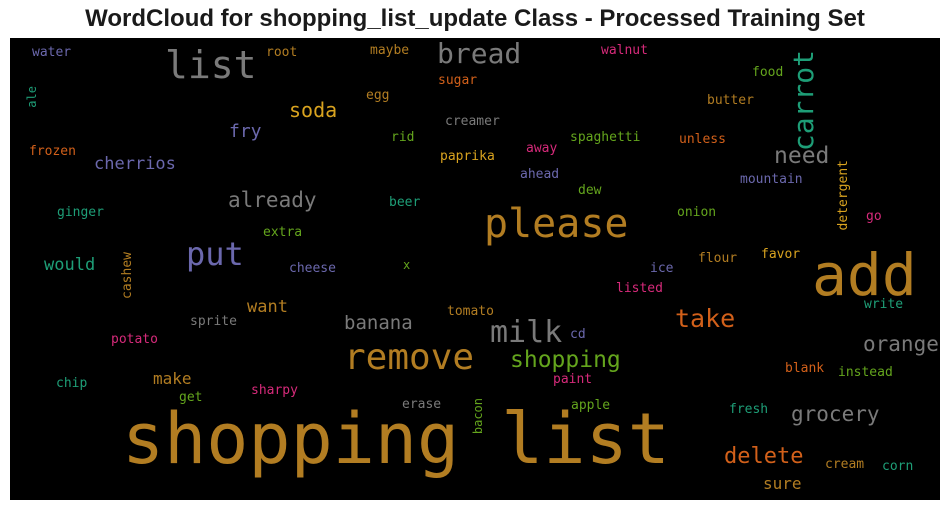 The width and height of the screenshot is (950, 511). Describe the element at coordinates (662, 268) in the screenshot. I see `cloud-word-ice: ice` at that location.